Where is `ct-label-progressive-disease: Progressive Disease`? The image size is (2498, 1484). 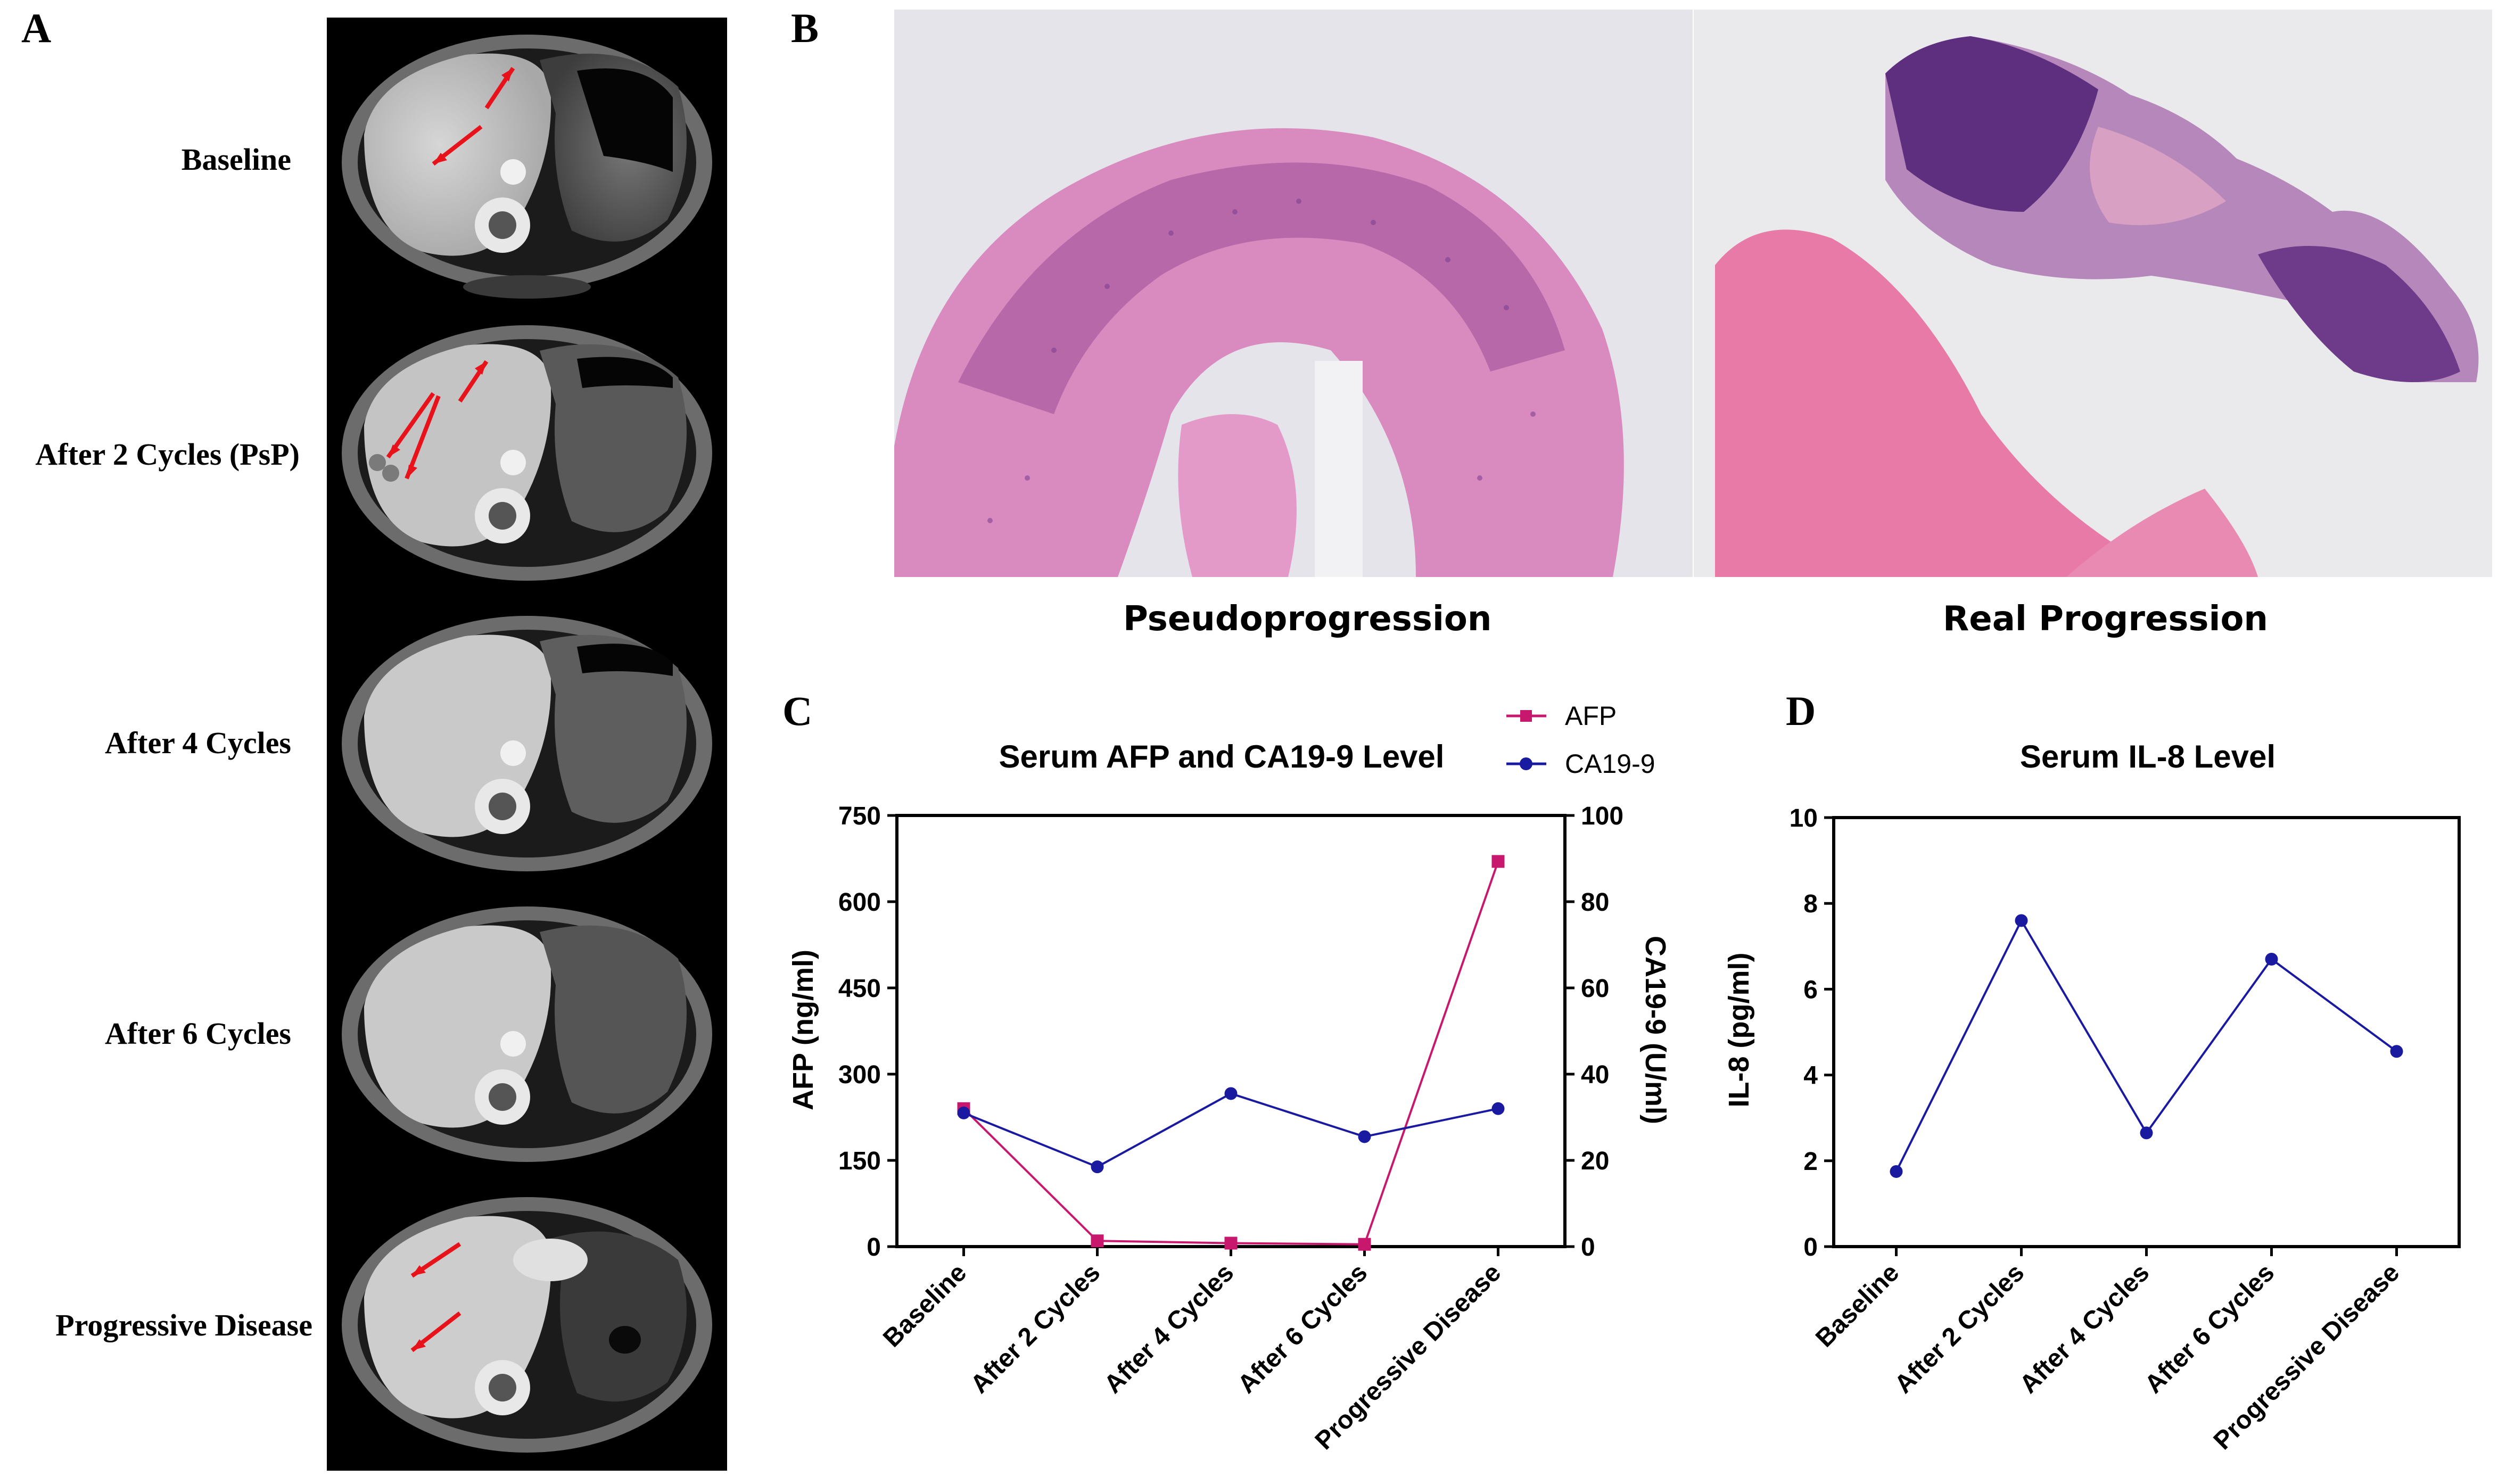
ct-label-progressive-disease: Progressive Disease is located at coordinates (184, 1325).